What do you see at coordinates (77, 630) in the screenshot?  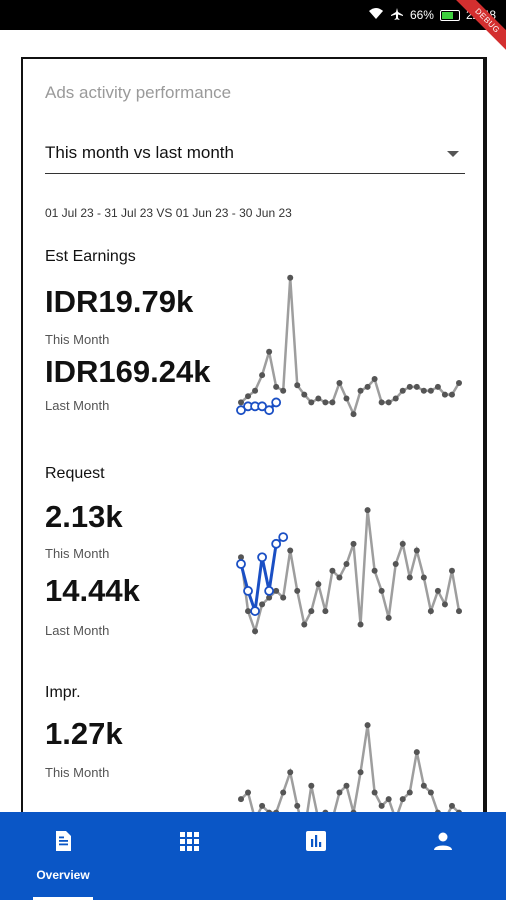 I see `request-last-month-label: Last Month` at bounding box center [77, 630].